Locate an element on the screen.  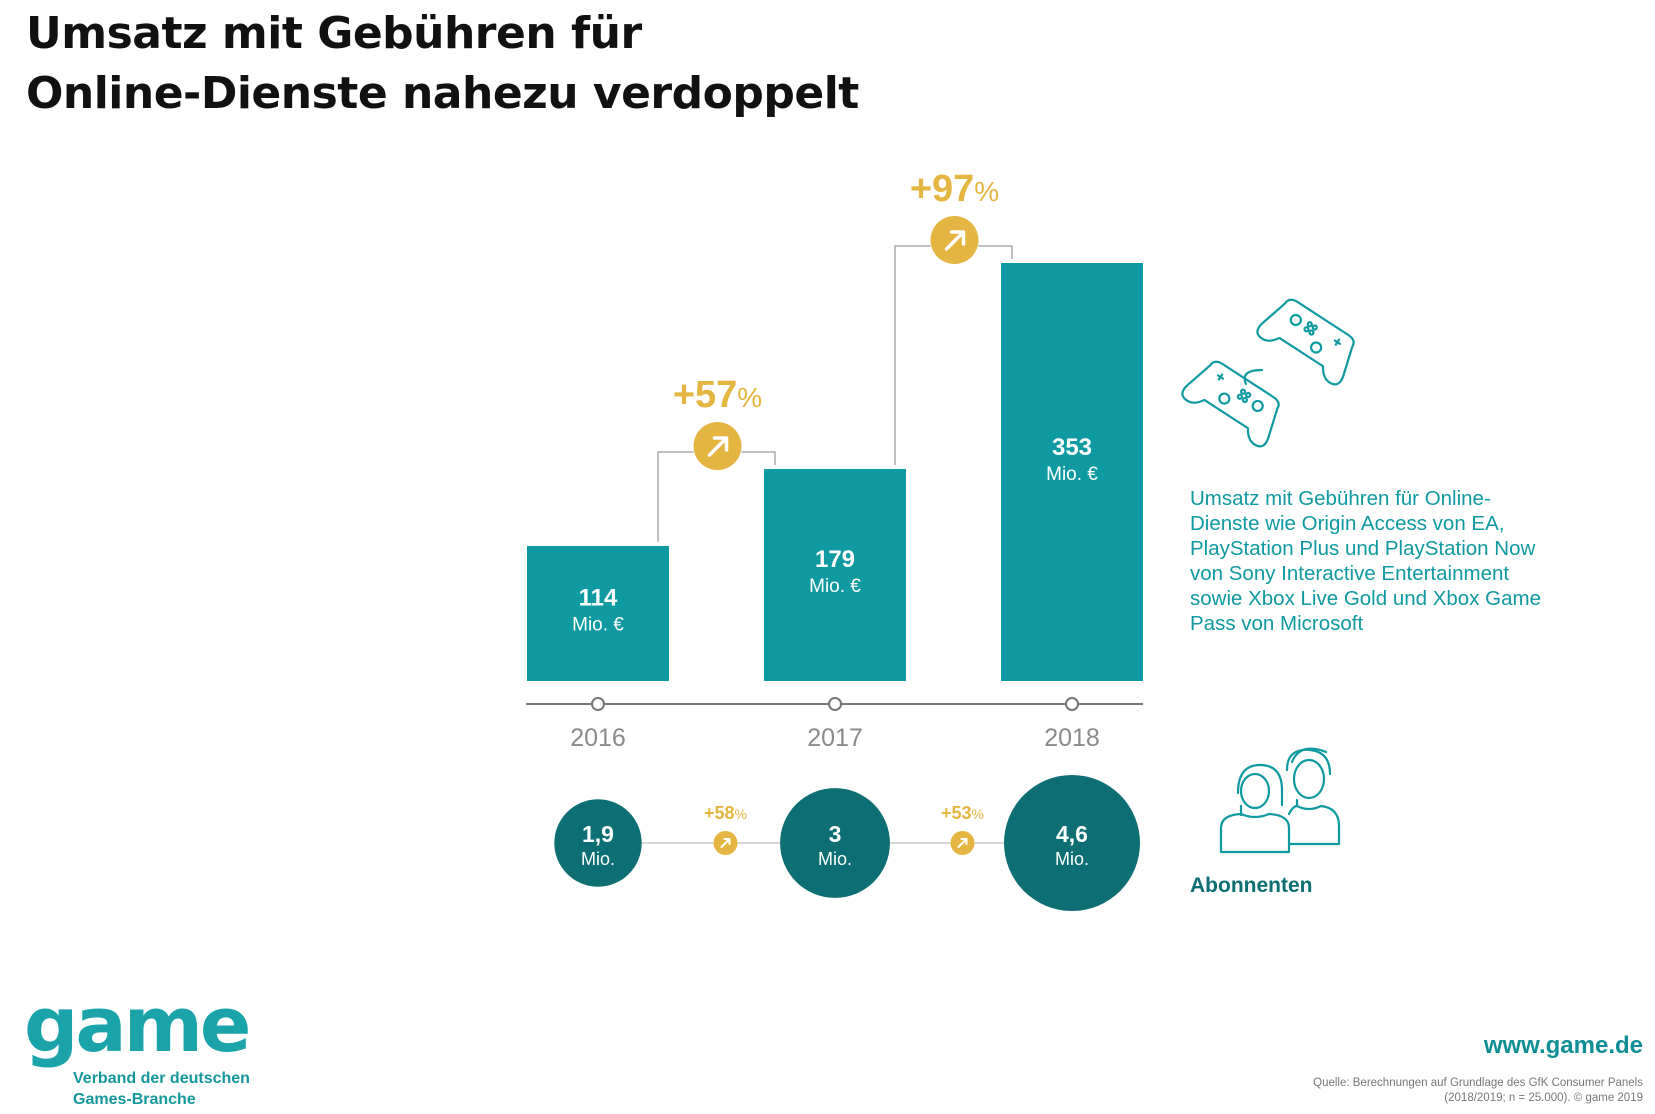
subscriber-growth-percentage: +53% is located at coordinates (962, 813).